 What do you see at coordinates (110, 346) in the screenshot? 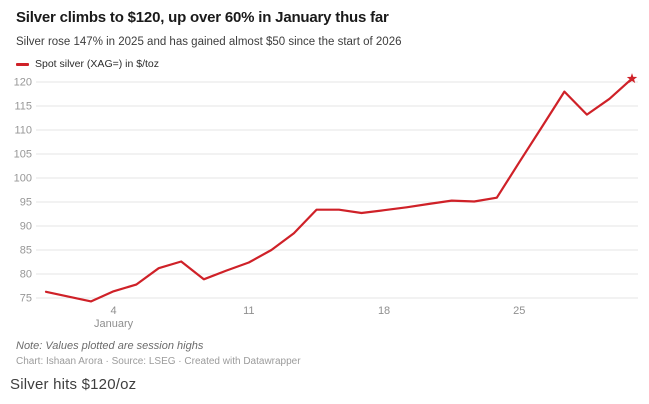
I see `chart-note: Note: Values plotted are session highs` at bounding box center [110, 346].